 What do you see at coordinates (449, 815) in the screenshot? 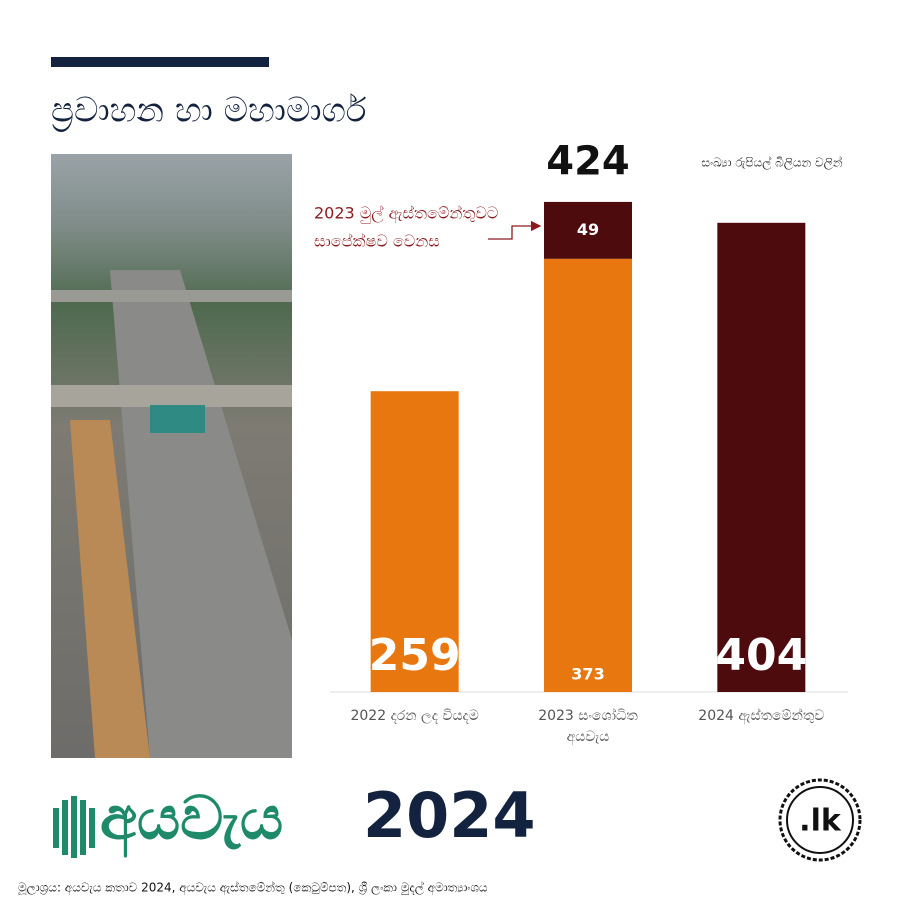
I see `logo-year: 2024` at bounding box center [449, 815].